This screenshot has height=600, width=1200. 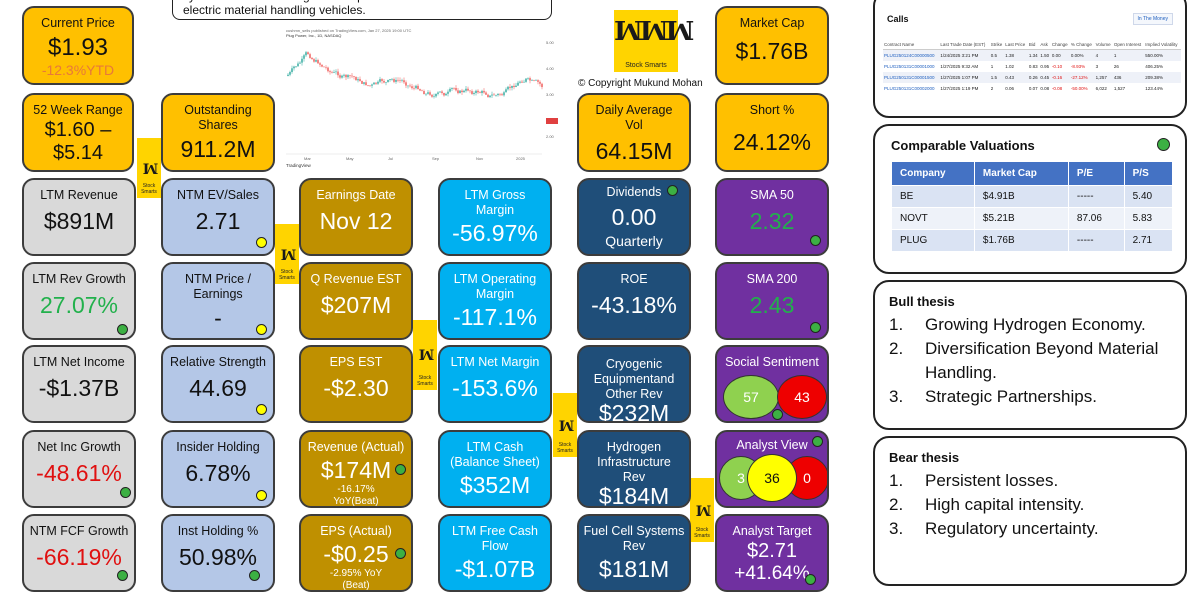 What do you see at coordinates (218, 473) in the screenshot?
I see `value: 6.78%` at bounding box center [218, 473].